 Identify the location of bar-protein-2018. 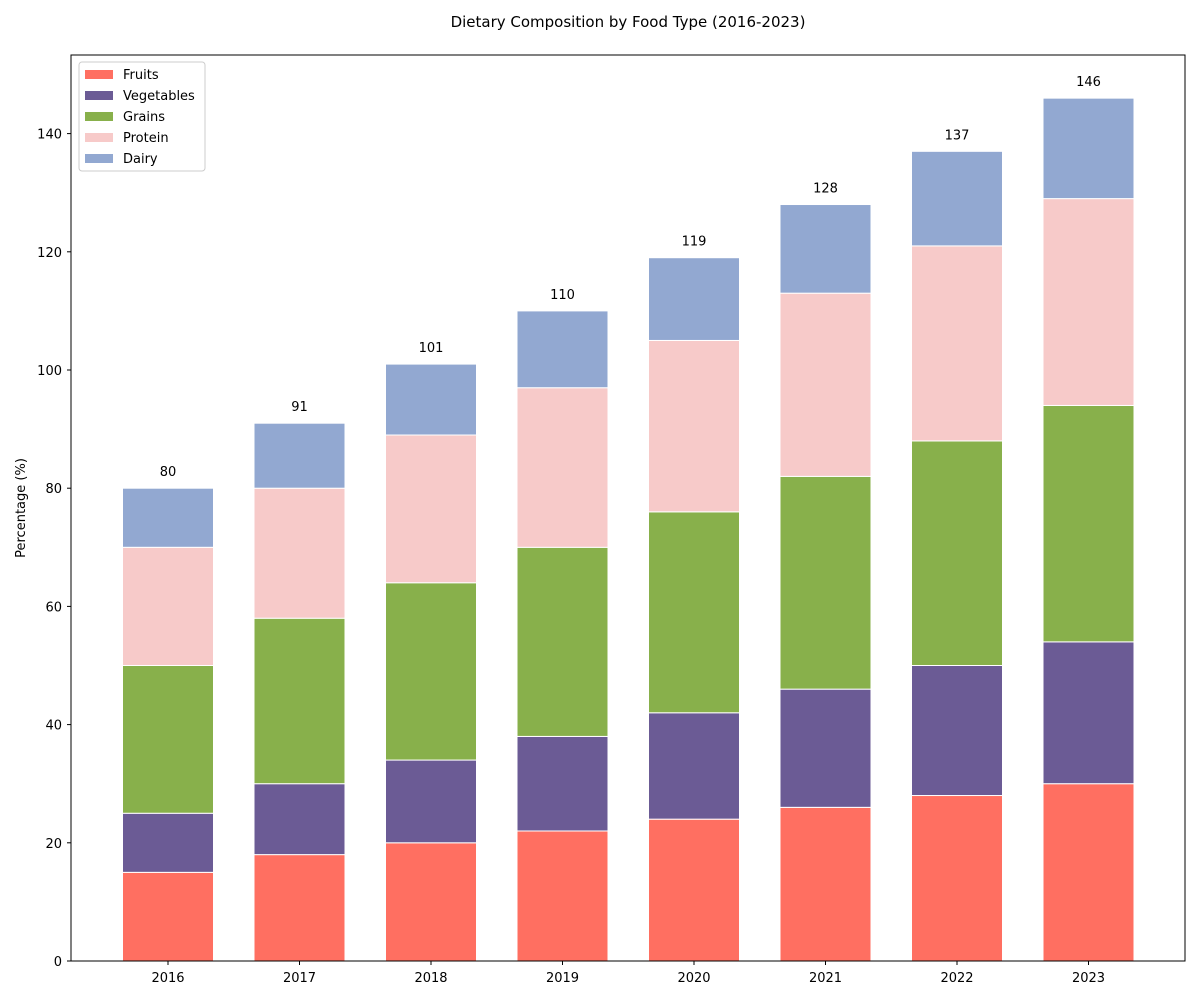
(431, 509).